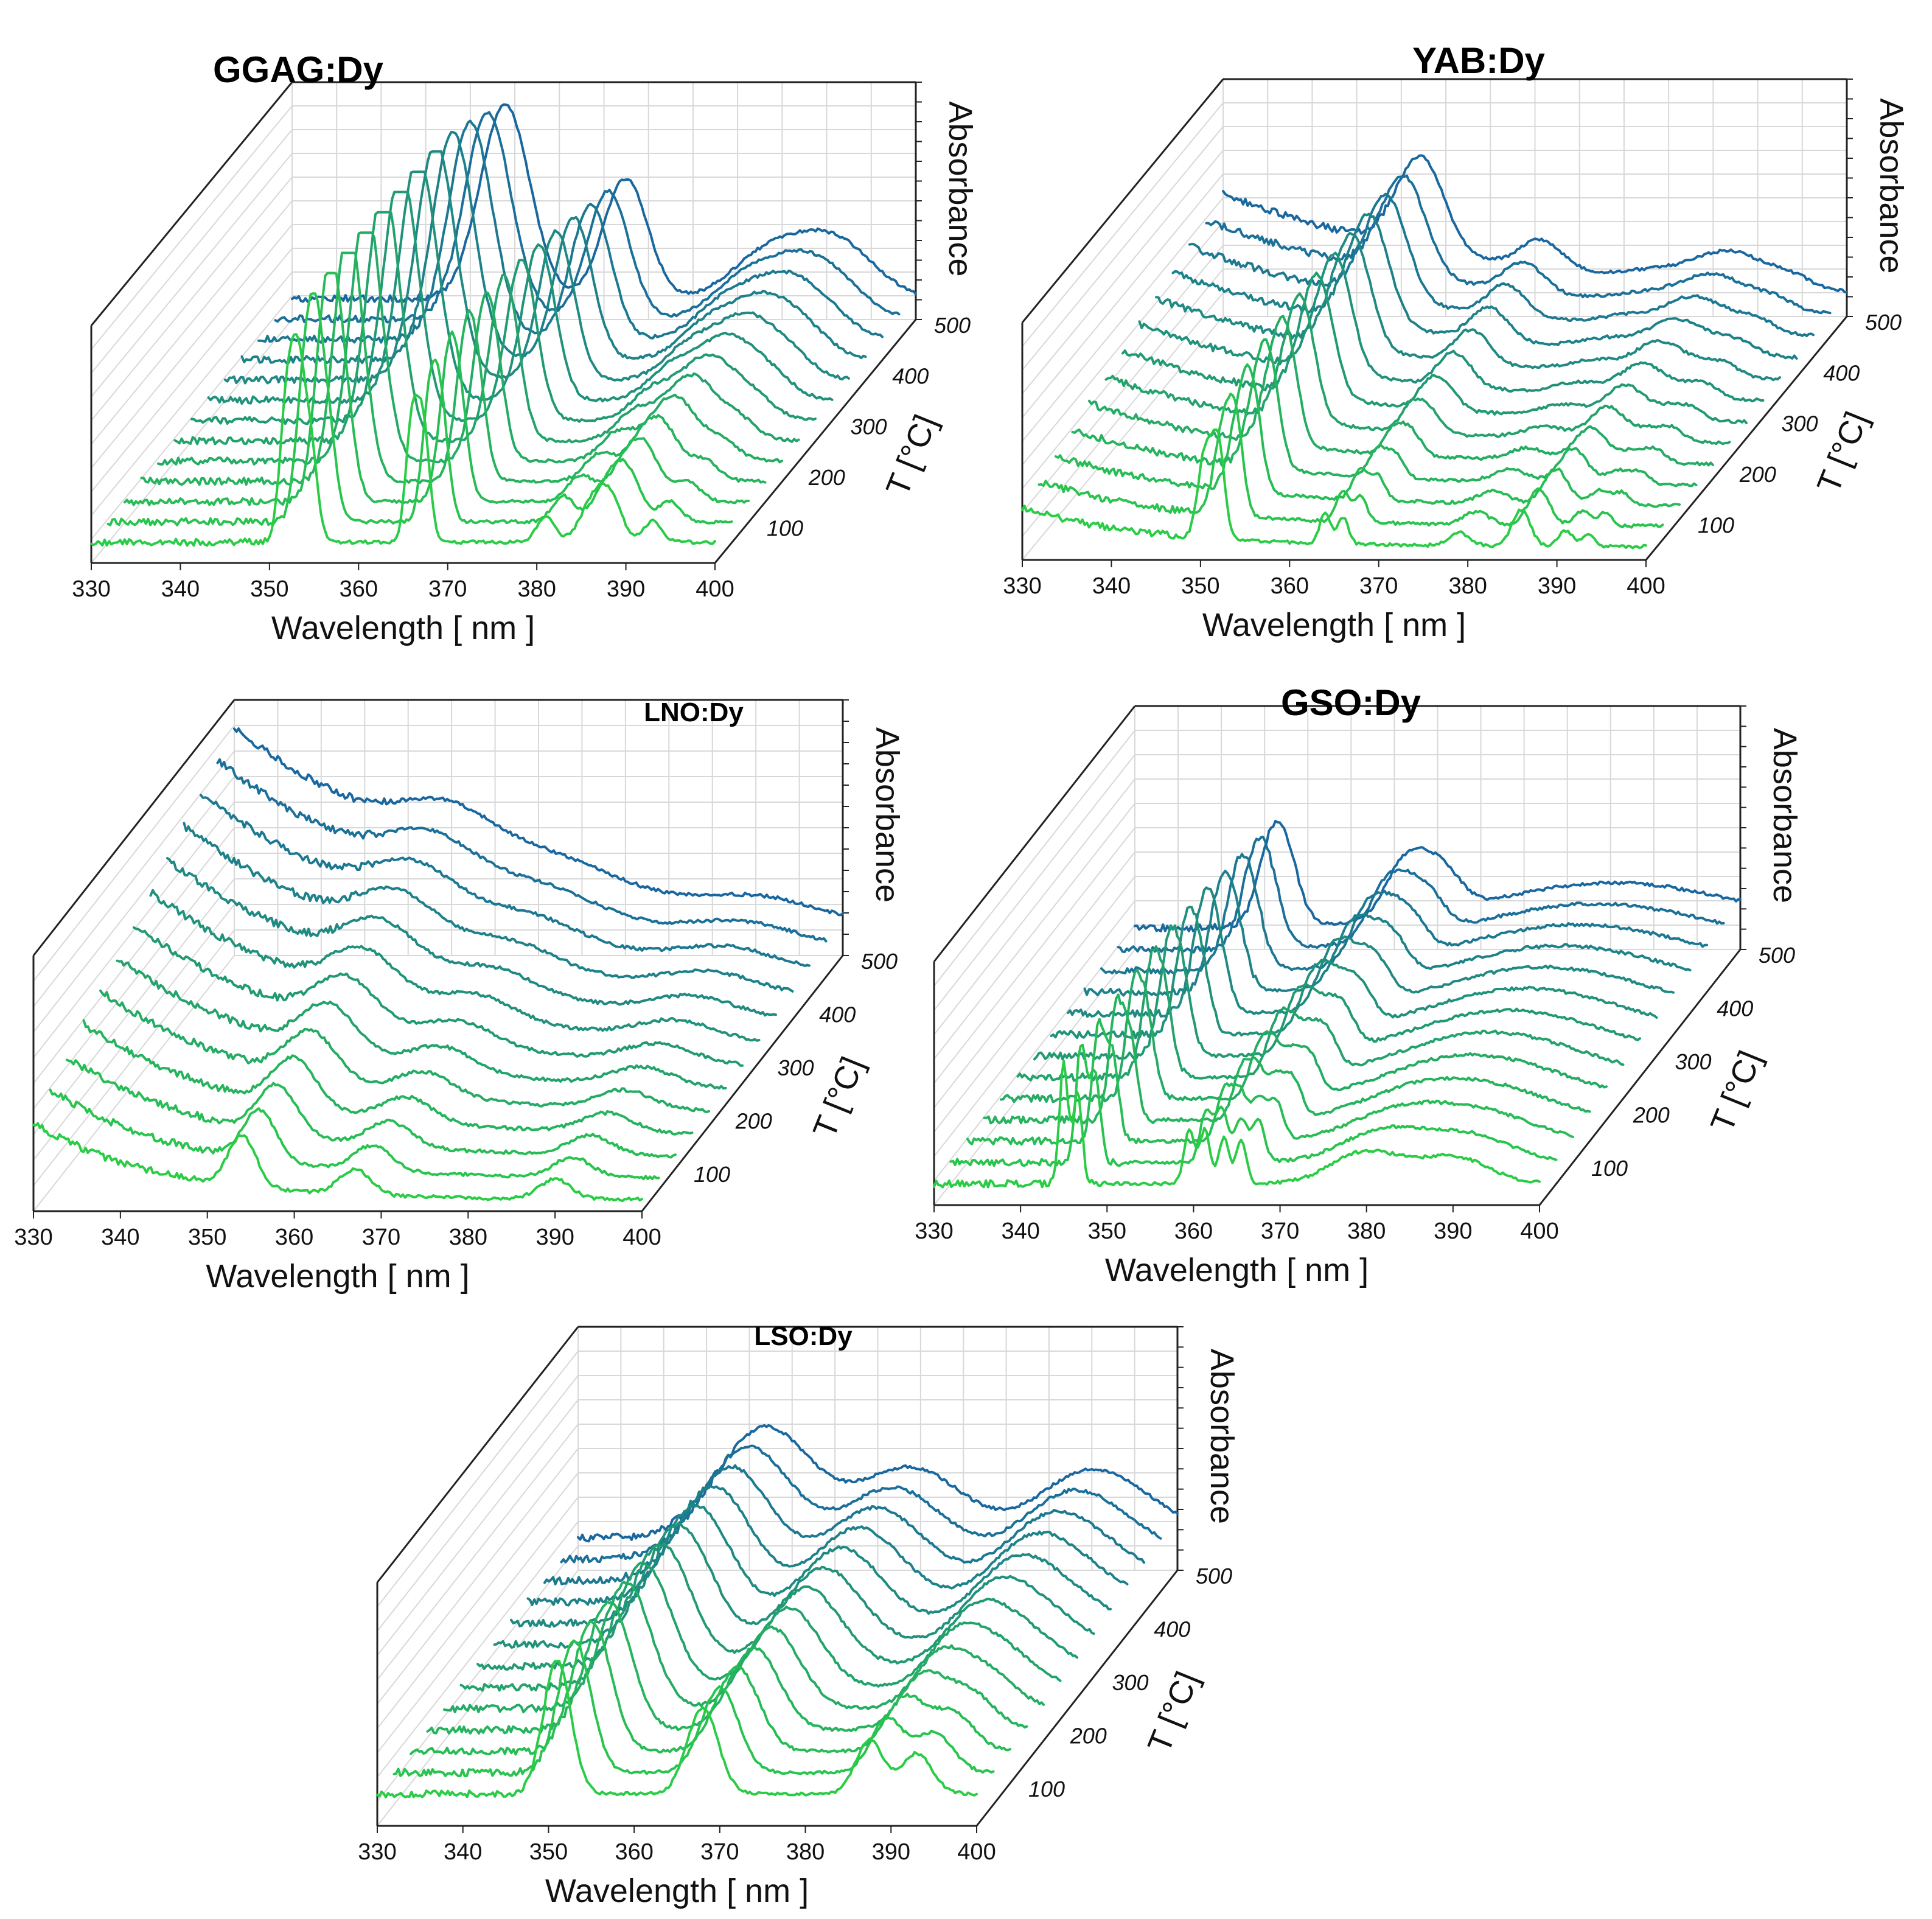 This screenshot has height=1919, width=1932. Describe the element at coordinates (952, 325) in the screenshot. I see `t-tick-label: 500` at that location.